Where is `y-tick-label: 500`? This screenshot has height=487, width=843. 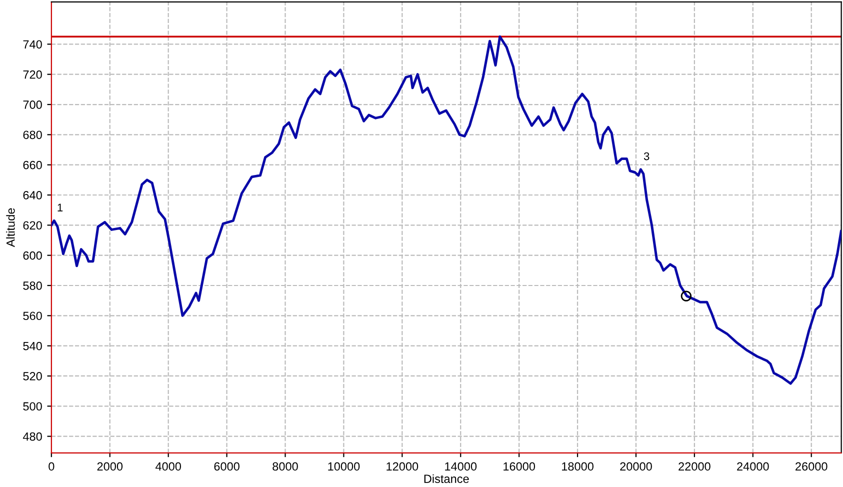 y-tick-label: 500 is located at coordinates (32, 406).